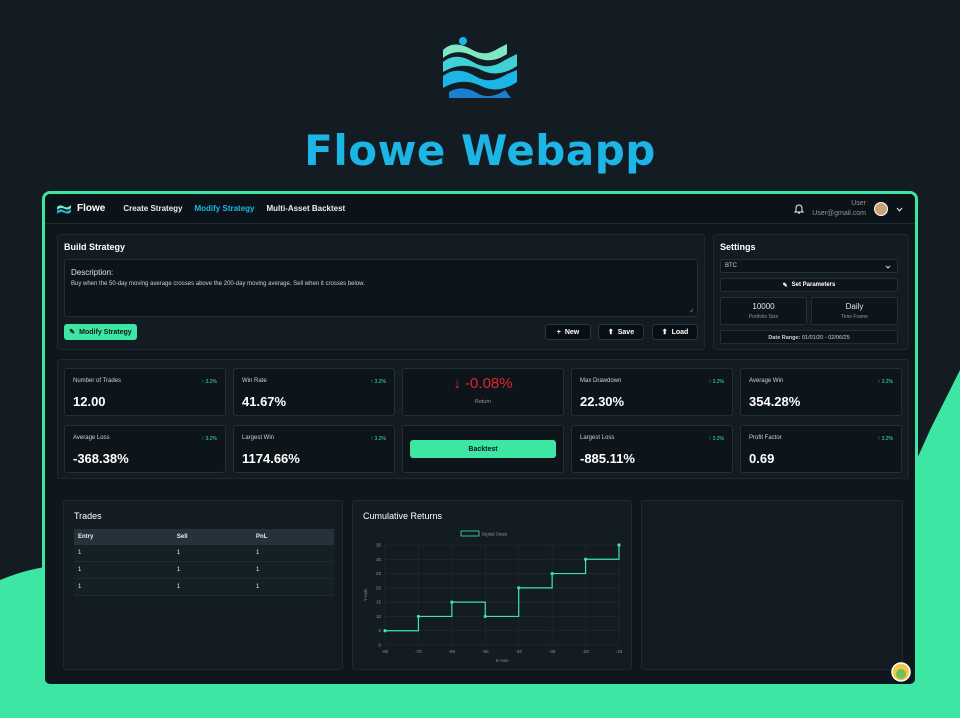 The image size is (960, 718). What do you see at coordinates (552, 651) in the screenshot?
I see `x-tick-label: -30` at bounding box center [552, 651].